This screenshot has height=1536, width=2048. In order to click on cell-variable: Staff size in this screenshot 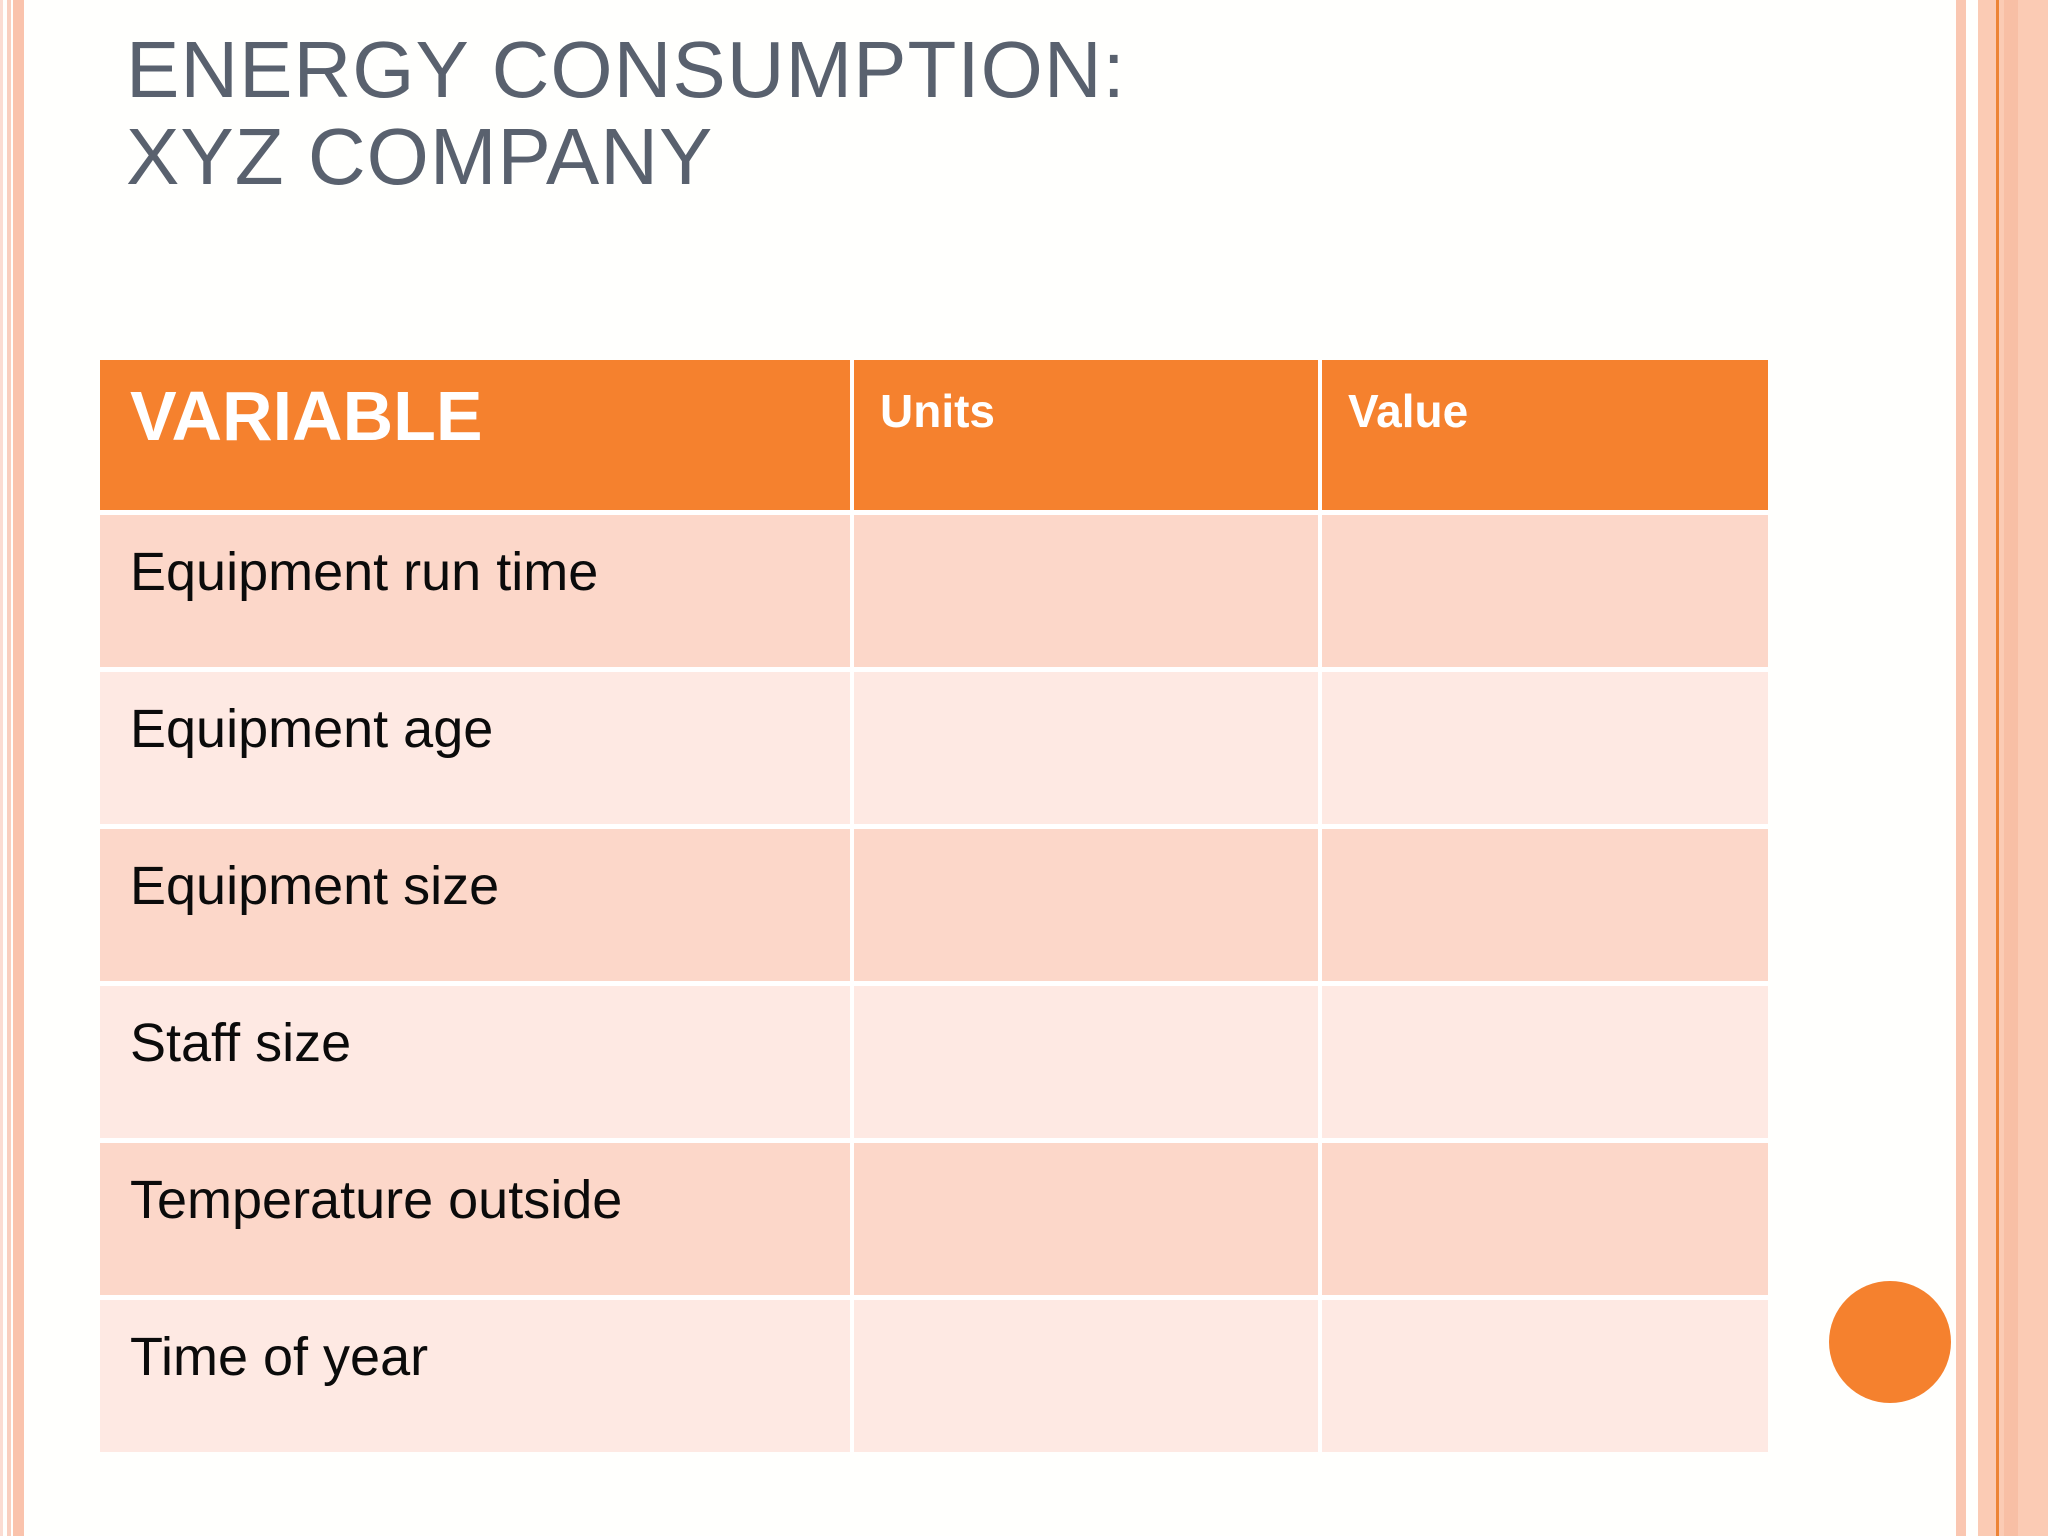, I will do `click(475, 1062)`.